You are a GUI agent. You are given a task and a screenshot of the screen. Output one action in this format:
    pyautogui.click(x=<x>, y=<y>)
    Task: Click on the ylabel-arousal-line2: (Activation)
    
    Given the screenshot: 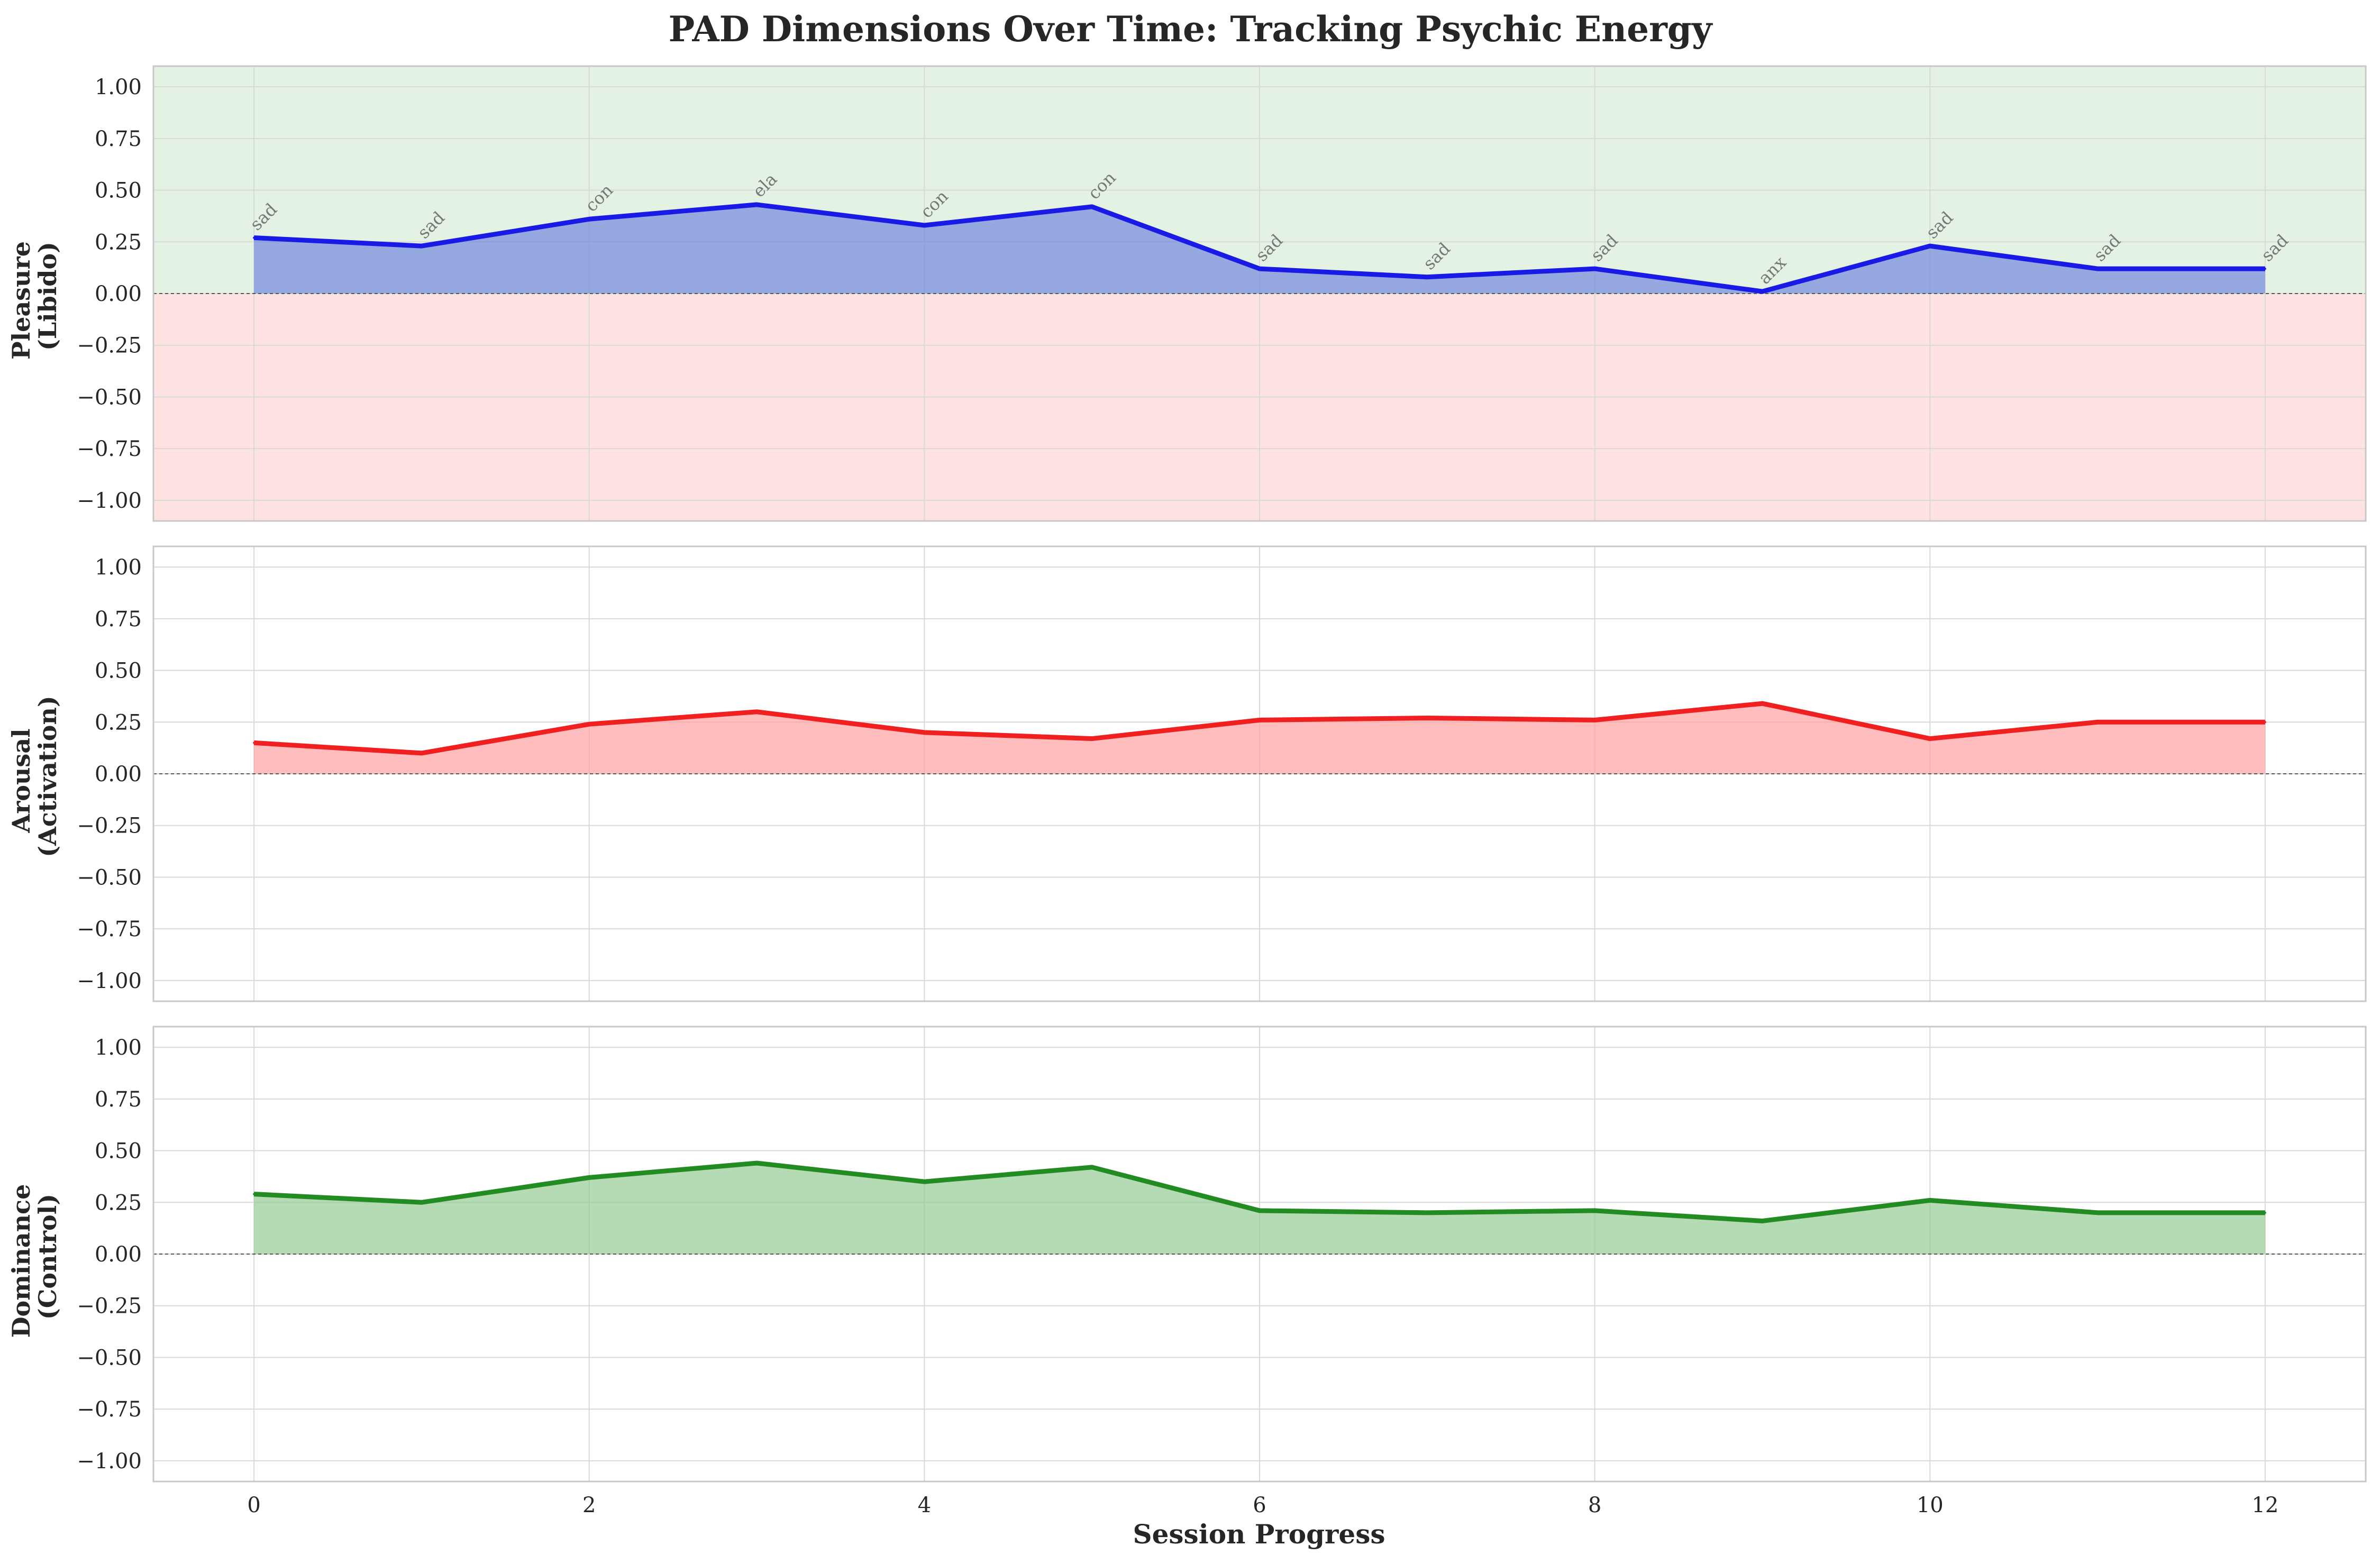 What is the action you would take?
    pyautogui.click(x=47, y=776)
    